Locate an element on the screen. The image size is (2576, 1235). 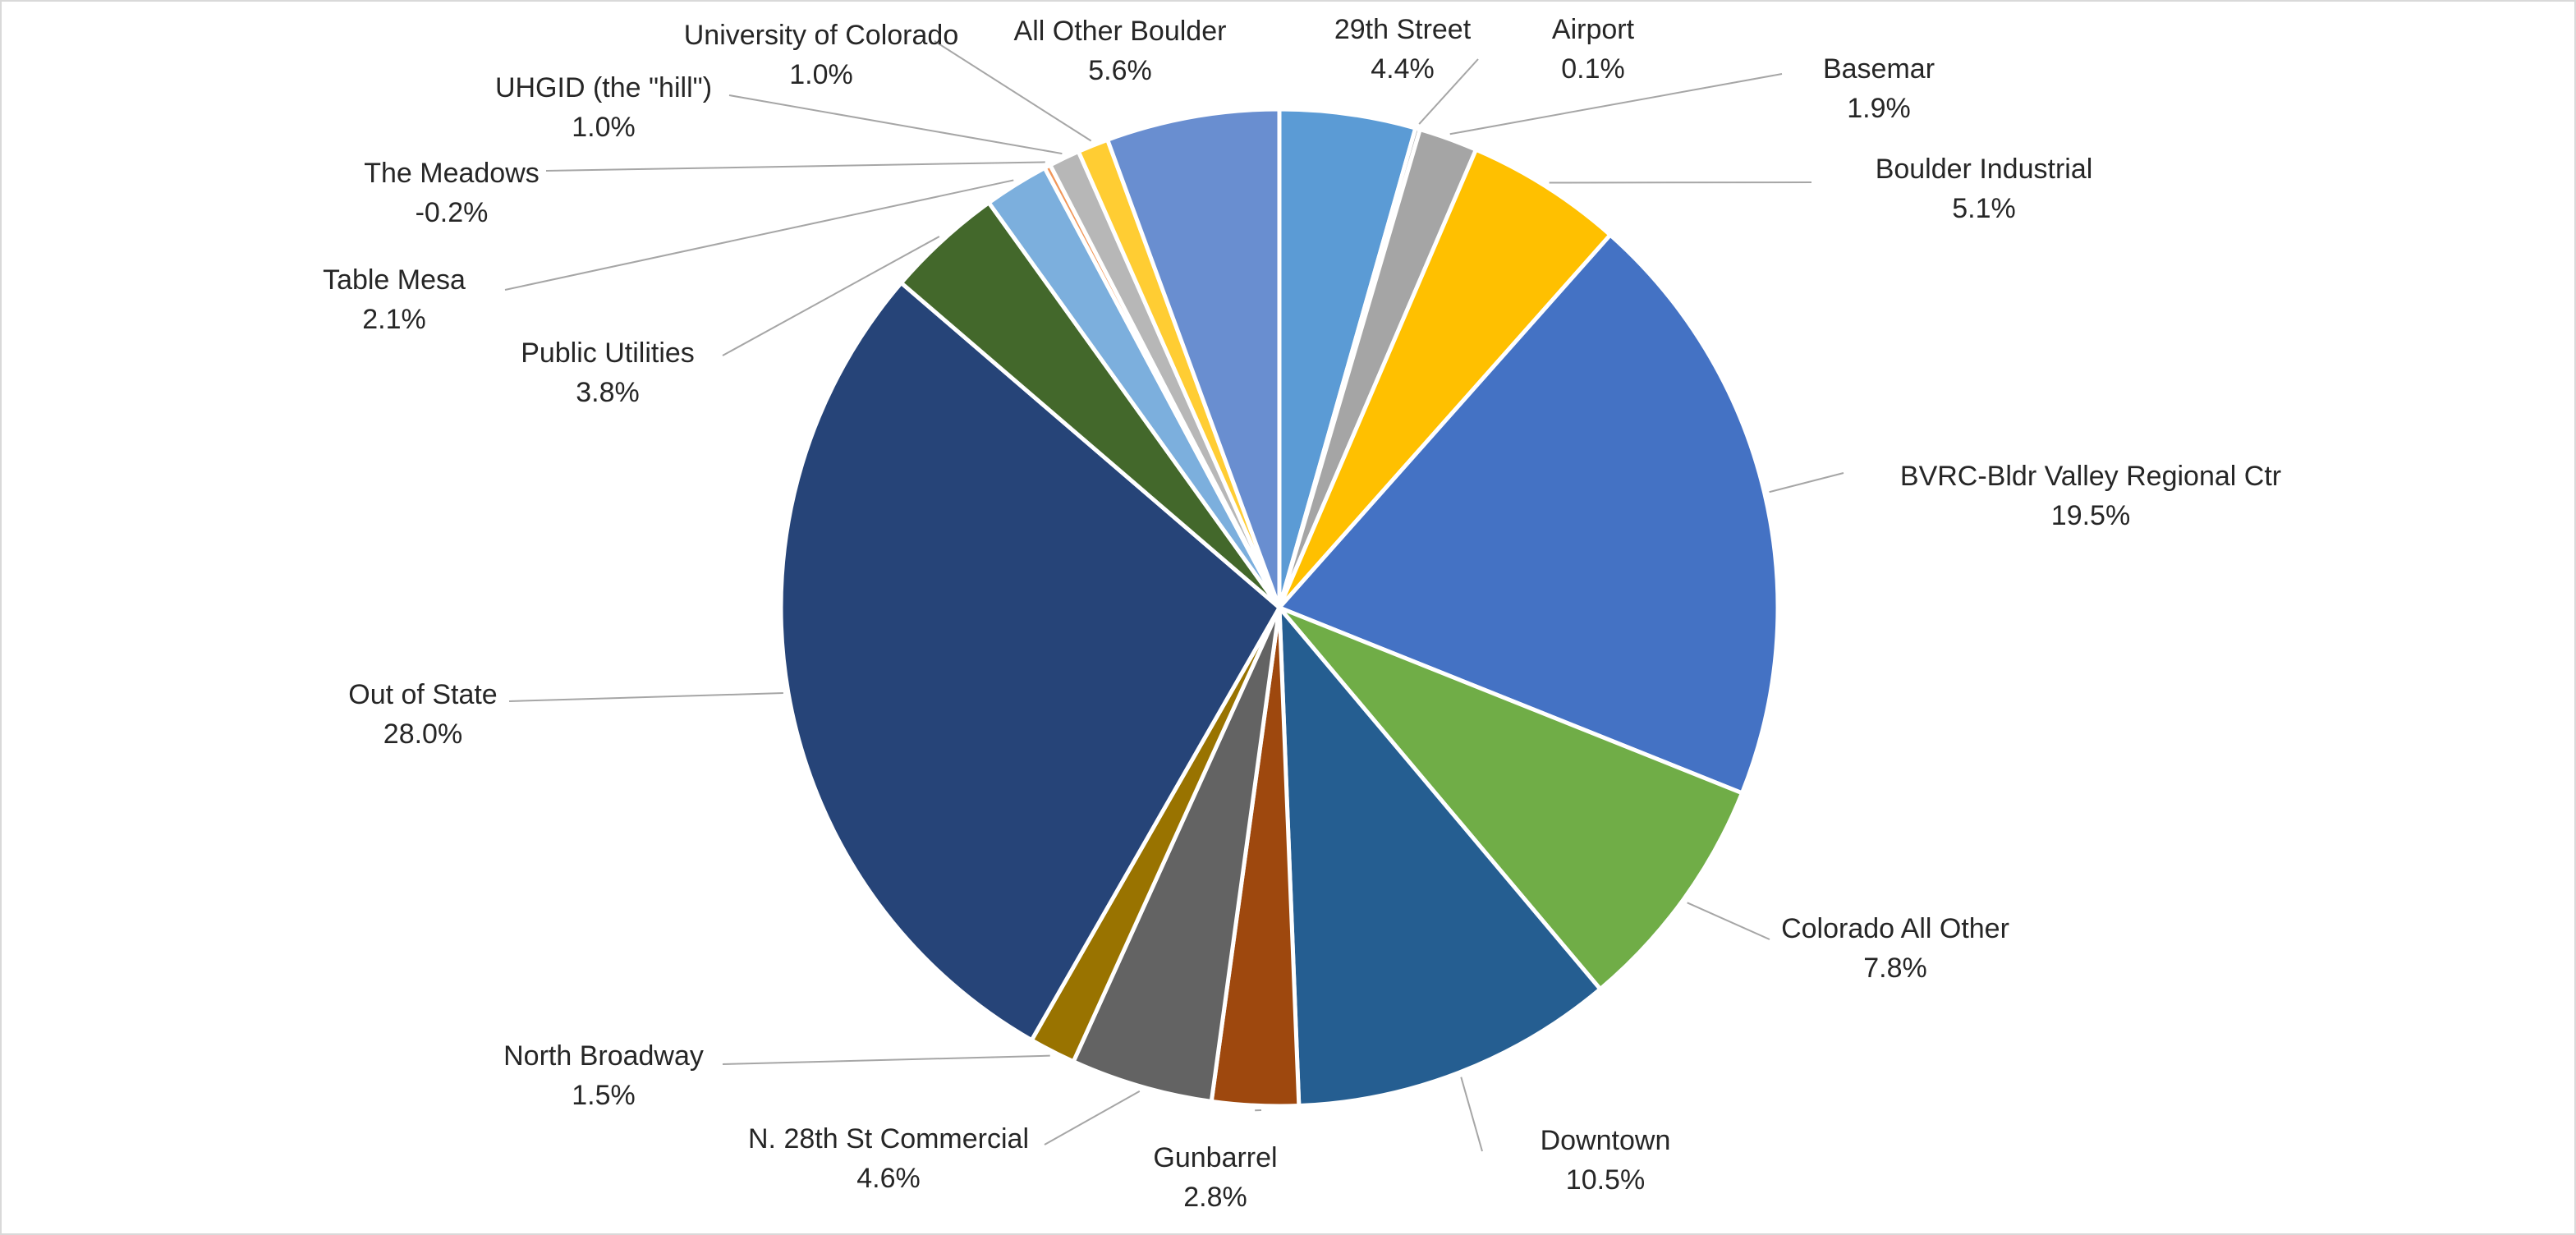
slice-percent-label: -0.2% is located at coordinates (452, 212).